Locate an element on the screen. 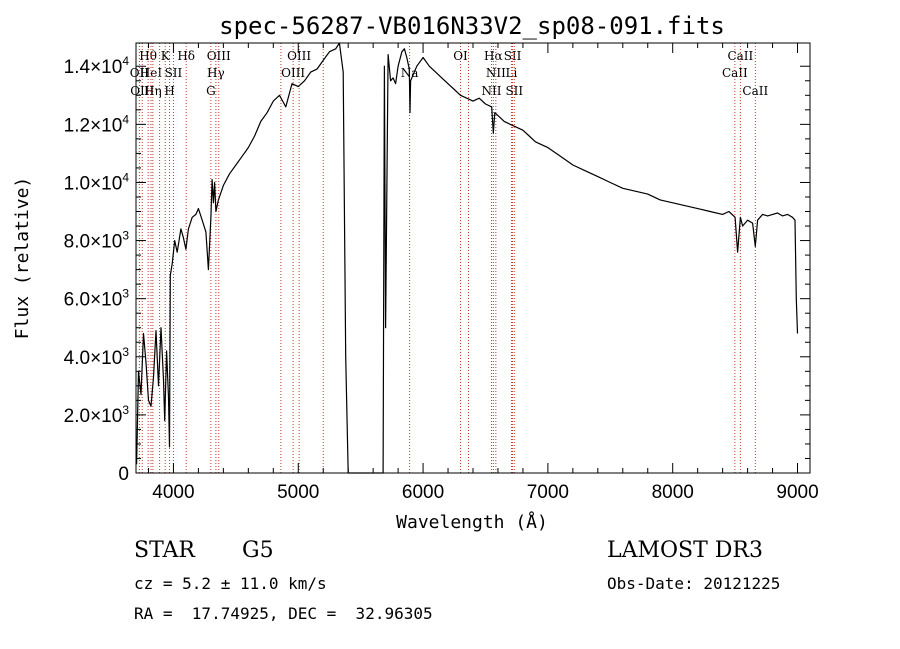  y-tick-label: 1.0×10⁴ is located at coordinates (97, 182).